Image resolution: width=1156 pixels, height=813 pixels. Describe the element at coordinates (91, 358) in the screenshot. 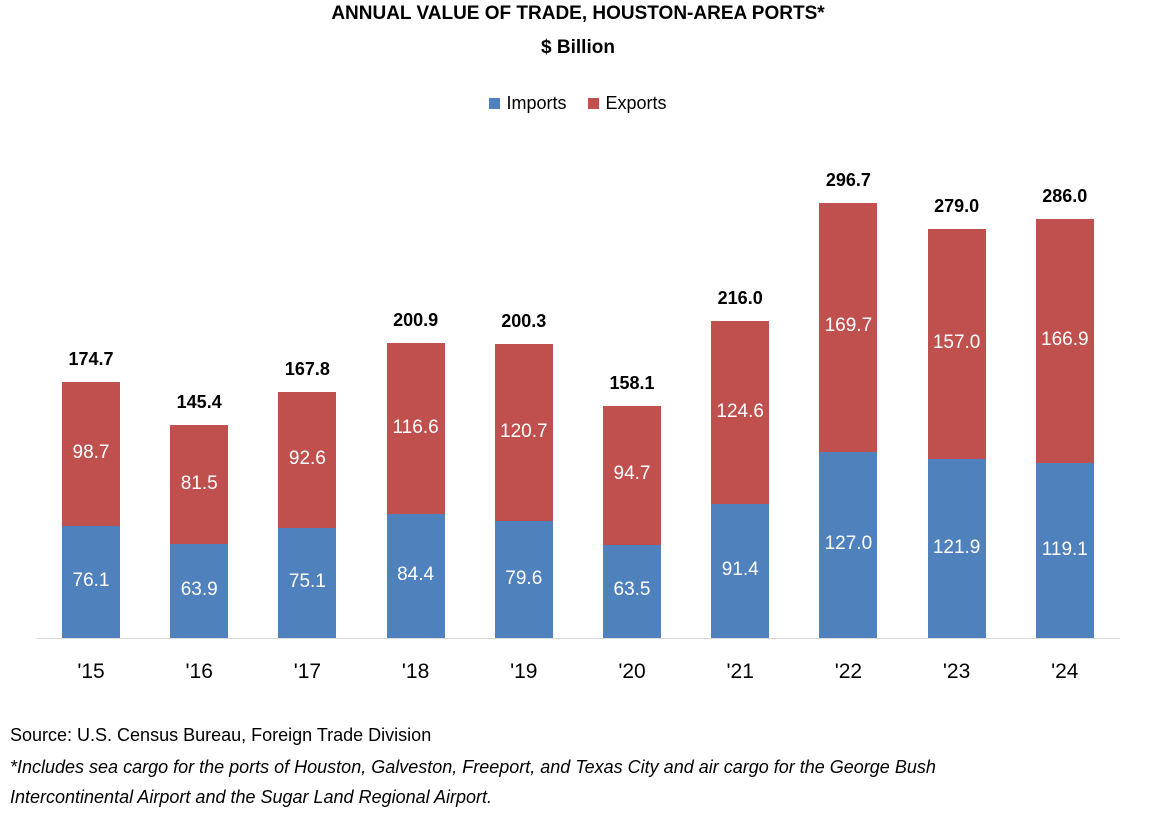

I see `total-label: 174.7` at that location.